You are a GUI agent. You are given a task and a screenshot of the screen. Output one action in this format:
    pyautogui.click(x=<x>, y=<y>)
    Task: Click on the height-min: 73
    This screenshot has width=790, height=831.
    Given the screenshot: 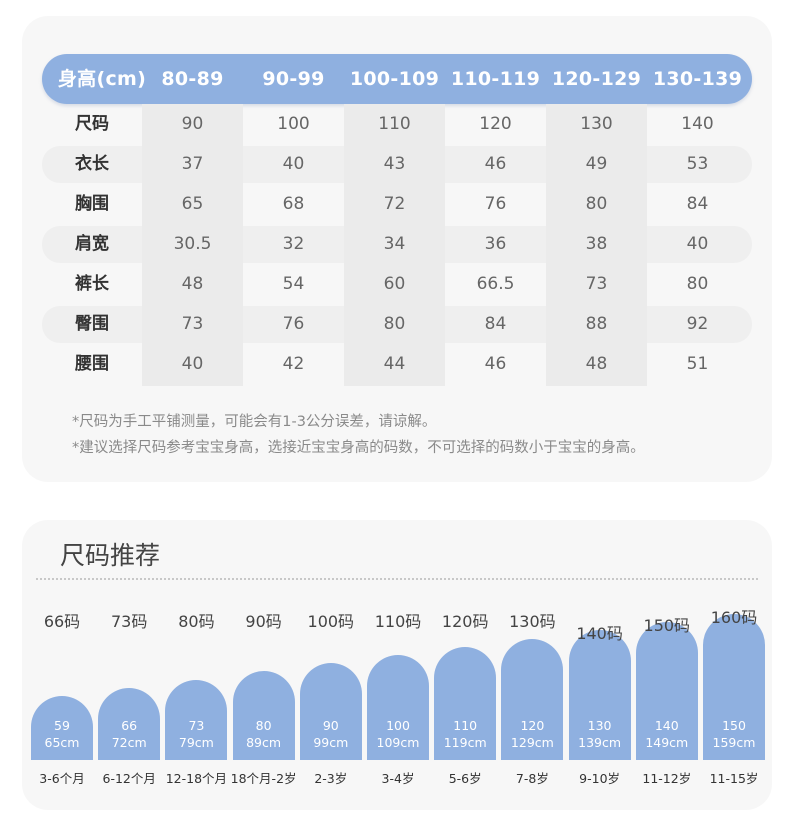 What is the action you would take?
    pyautogui.click(x=196, y=725)
    